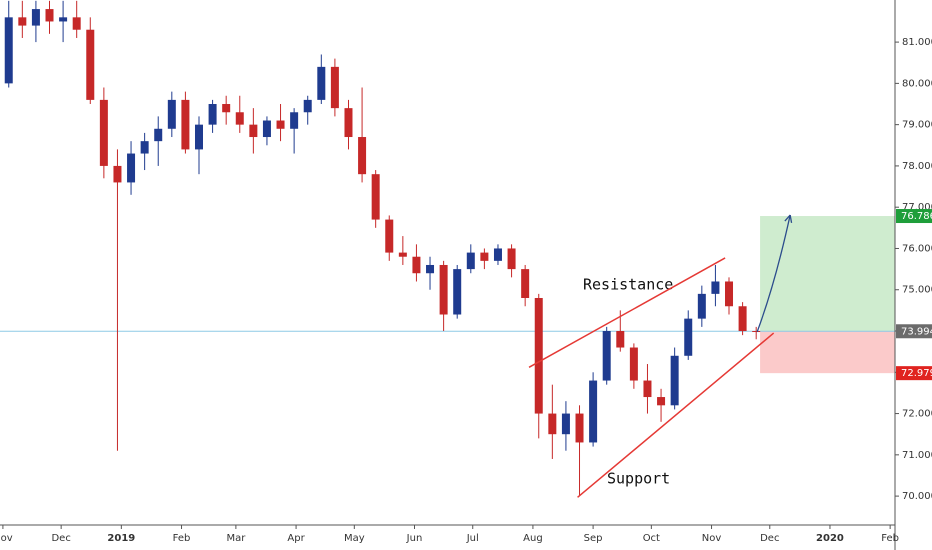 This screenshot has width=932, height=550. Describe the element at coordinates (533, 538) in the screenshot. I see `x-tick-label: Aug` at that location.